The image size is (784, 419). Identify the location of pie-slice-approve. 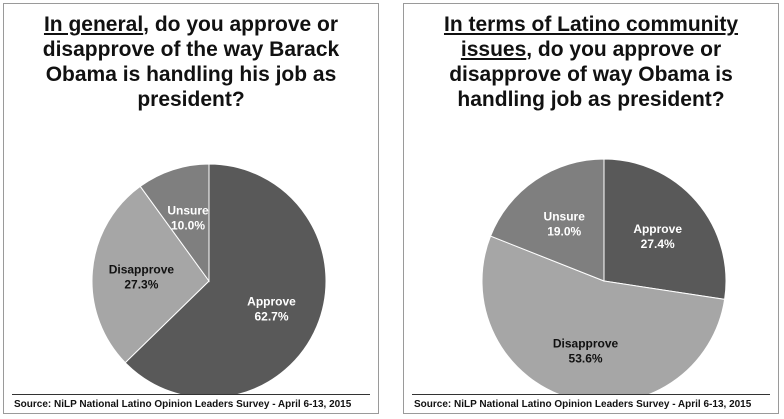
(665, 229).